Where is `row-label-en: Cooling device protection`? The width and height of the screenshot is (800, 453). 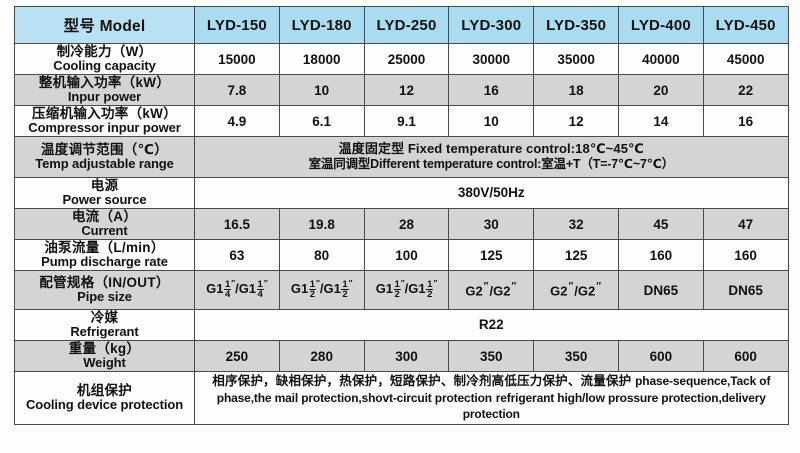
row-label-en: Cooling device protection is located at coordinates (104, 405).